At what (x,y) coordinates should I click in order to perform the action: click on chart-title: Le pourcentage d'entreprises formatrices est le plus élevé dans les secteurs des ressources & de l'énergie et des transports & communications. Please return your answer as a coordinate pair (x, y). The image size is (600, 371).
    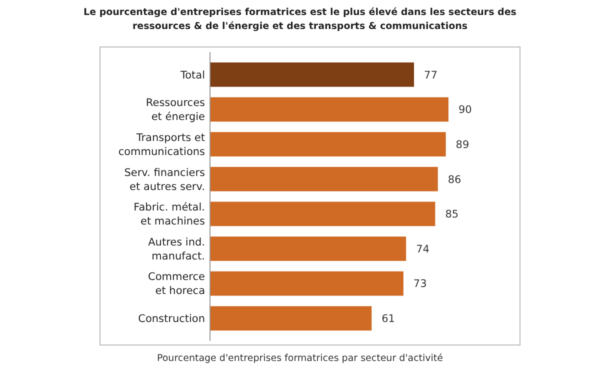
    Looking at the image, I should click on (300, 19).